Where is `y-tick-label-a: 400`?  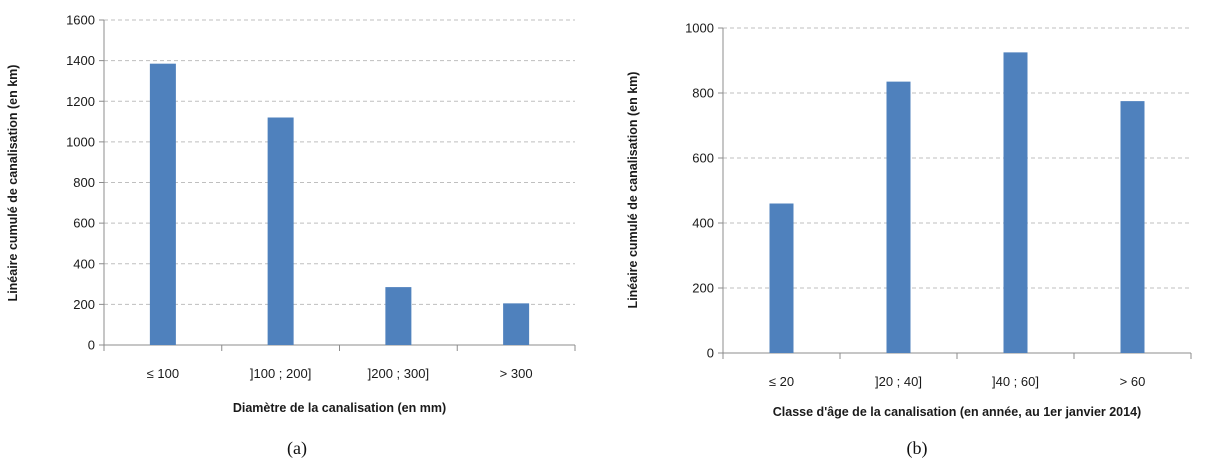
y-tick-label-a: 400 is located at coordinates (84, 263).